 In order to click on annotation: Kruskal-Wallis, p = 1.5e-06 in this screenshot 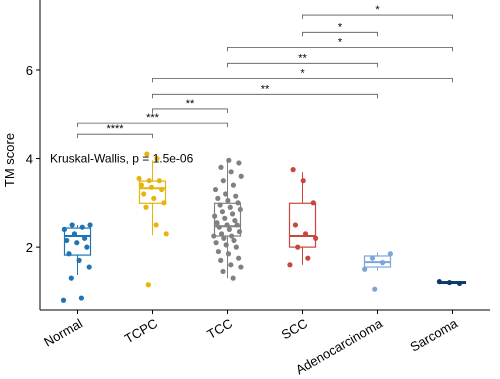, I will do `click(122, 159)`.